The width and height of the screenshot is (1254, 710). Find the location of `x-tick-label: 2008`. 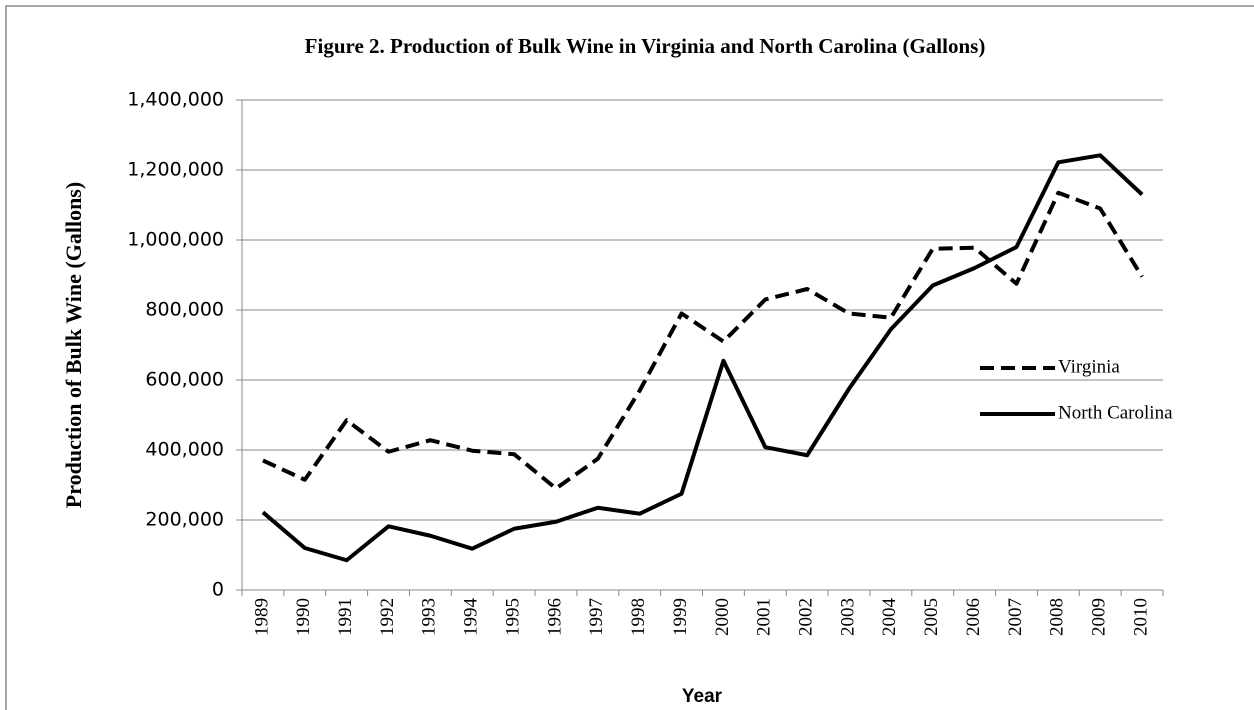

x-tick-label: 2008 is located at coordinates (1057, 617).